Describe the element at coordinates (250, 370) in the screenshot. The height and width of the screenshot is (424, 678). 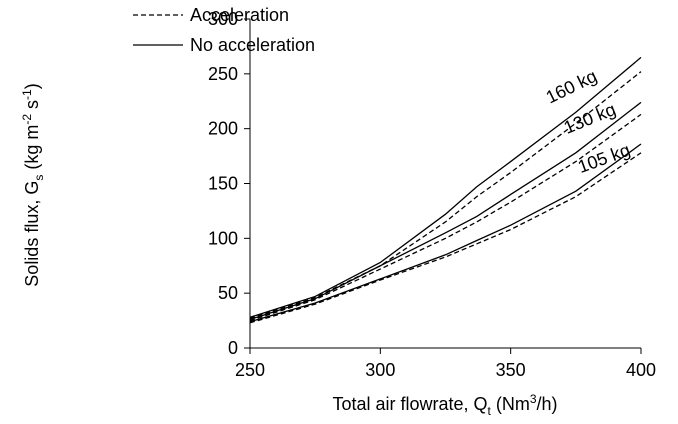
I see `x-tick-label: 250` at that location.